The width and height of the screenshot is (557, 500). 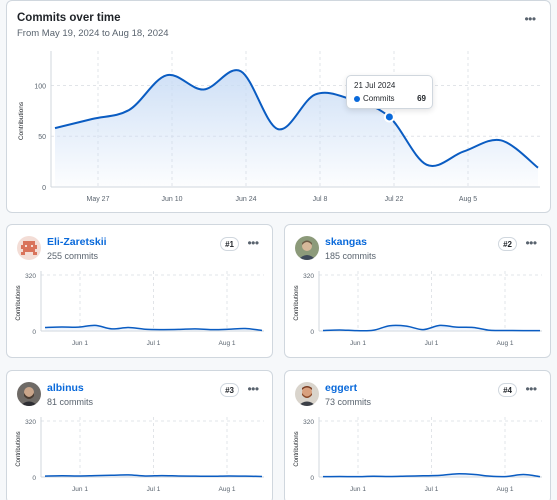 I want to click on contributor-commit-count: 255 commits, so click(x=73, y=256).